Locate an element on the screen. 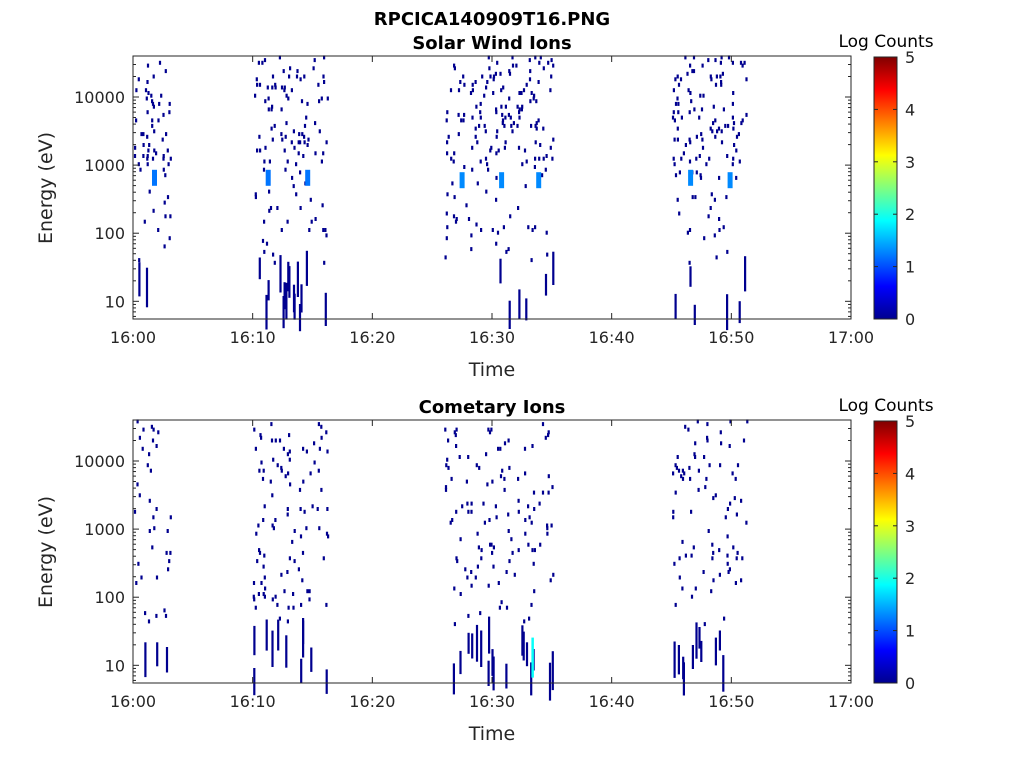 The height and width of the screenshot is (768, 1024). y-tick-label: 100 is located at coordinates (109, 233).